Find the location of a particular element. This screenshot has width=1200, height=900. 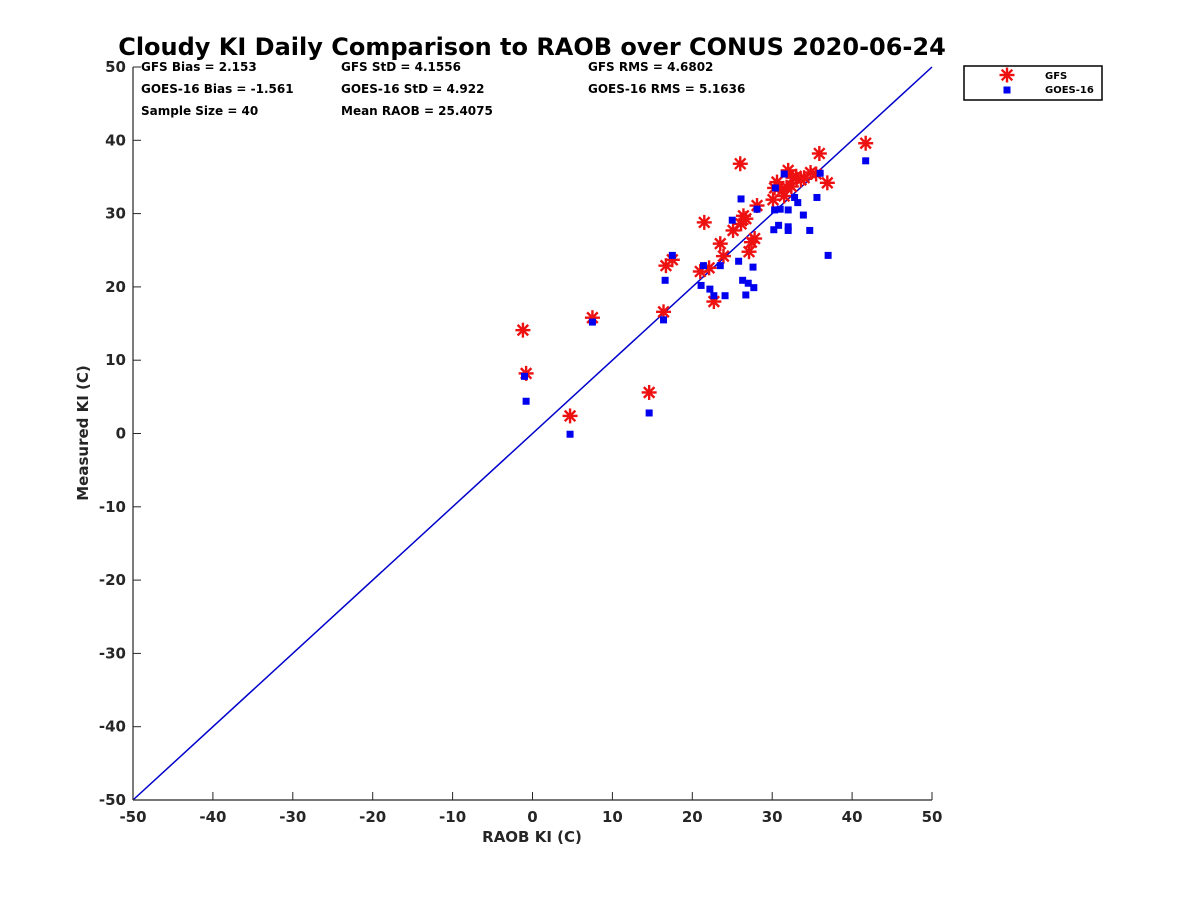

x-tick-label: -40 is located at coordinates (212, 817).